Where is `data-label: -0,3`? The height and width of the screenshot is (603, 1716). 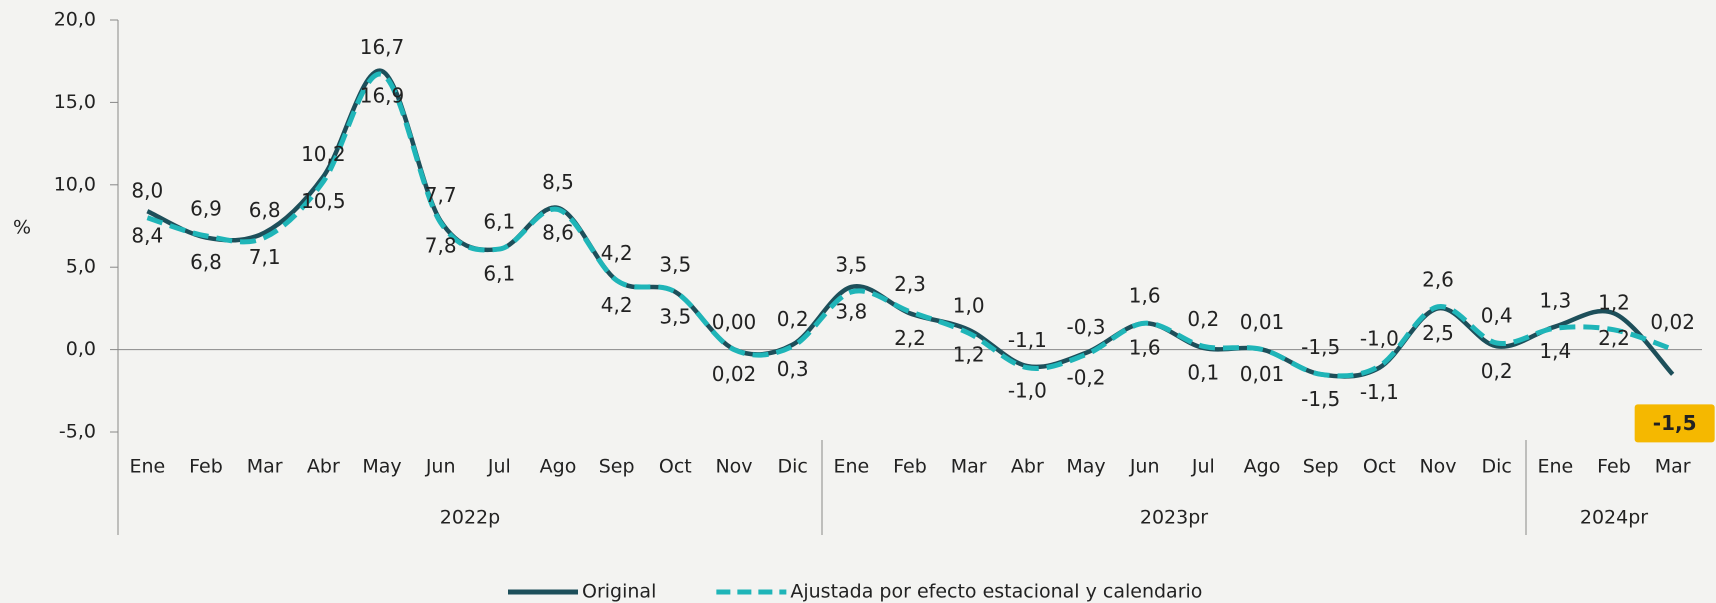 data-label: -0,3 is located at coordinates (1085, 327).